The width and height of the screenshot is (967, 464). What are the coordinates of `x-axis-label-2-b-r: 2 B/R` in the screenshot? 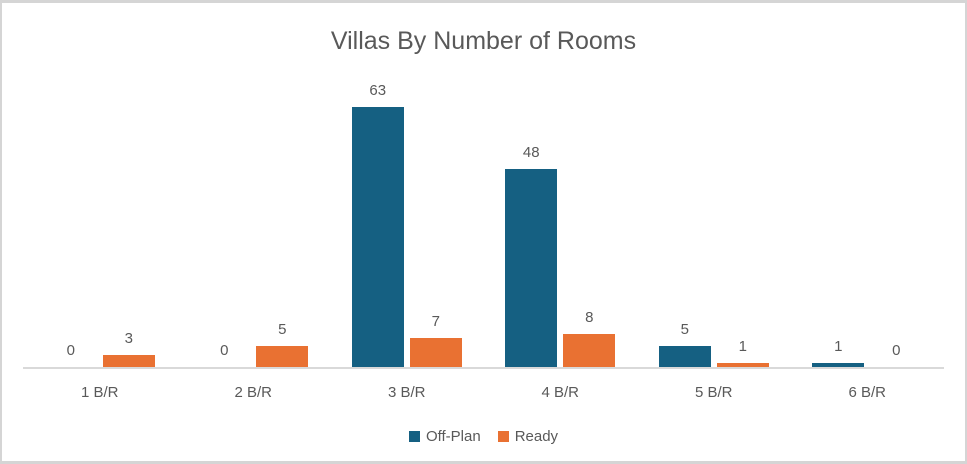 It's located at (253, 392).